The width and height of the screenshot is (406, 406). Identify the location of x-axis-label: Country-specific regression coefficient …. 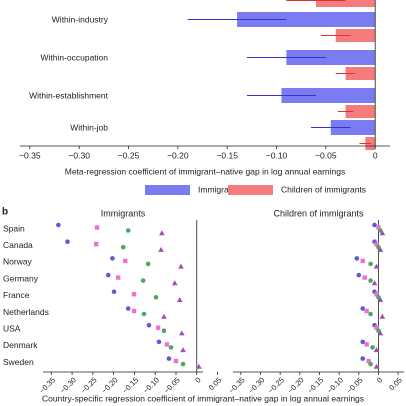
(203, 398).